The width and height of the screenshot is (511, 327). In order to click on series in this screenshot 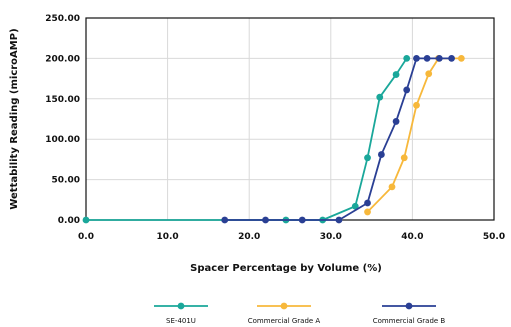, I will do `click(414, 135)`.